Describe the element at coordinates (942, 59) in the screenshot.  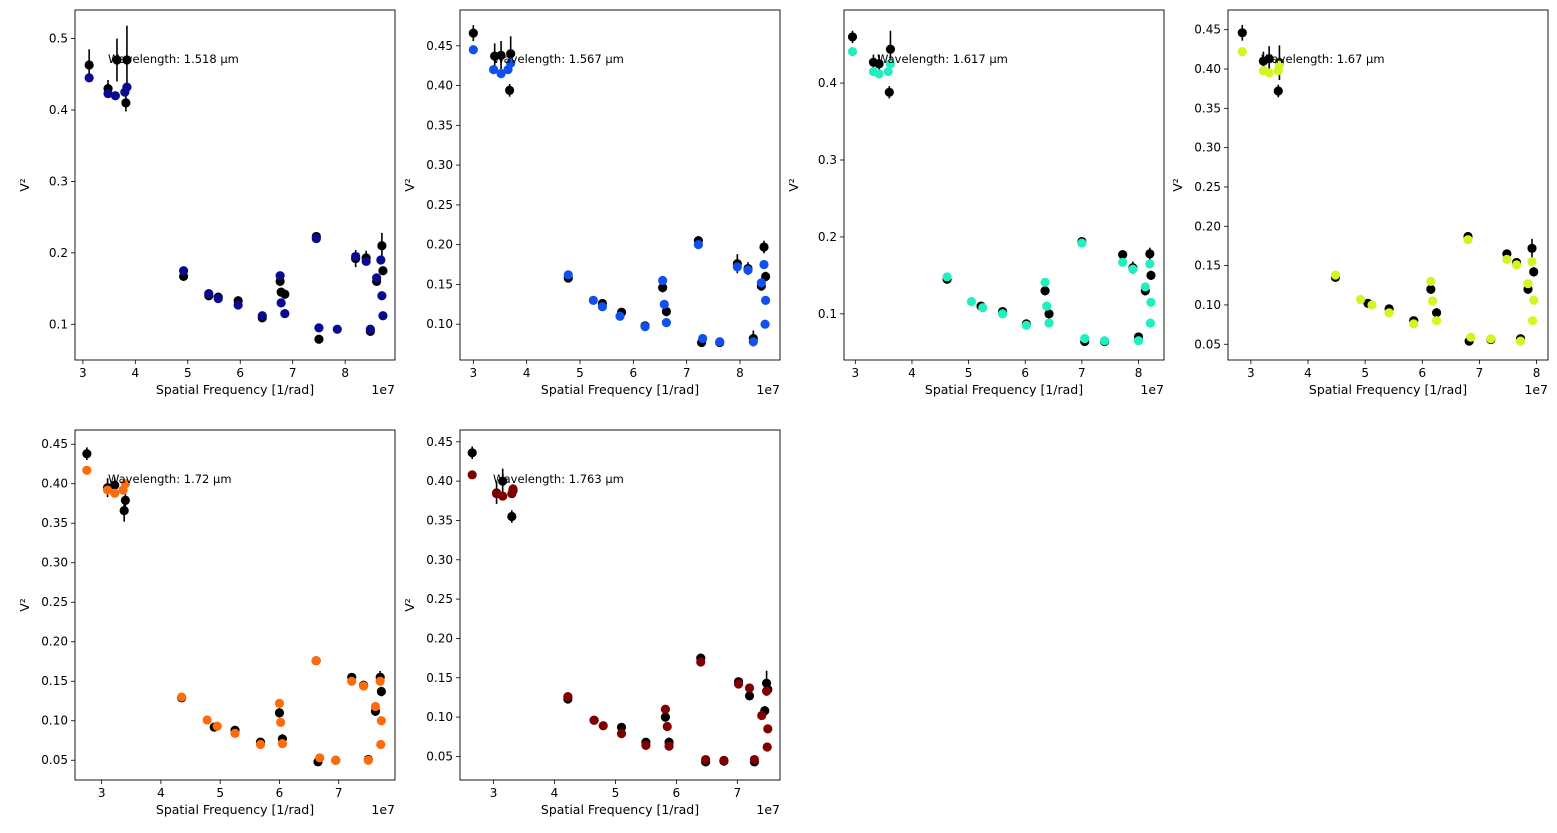
I see `wavelength-annotation: Wavelength: 1.617 μm` at that location.